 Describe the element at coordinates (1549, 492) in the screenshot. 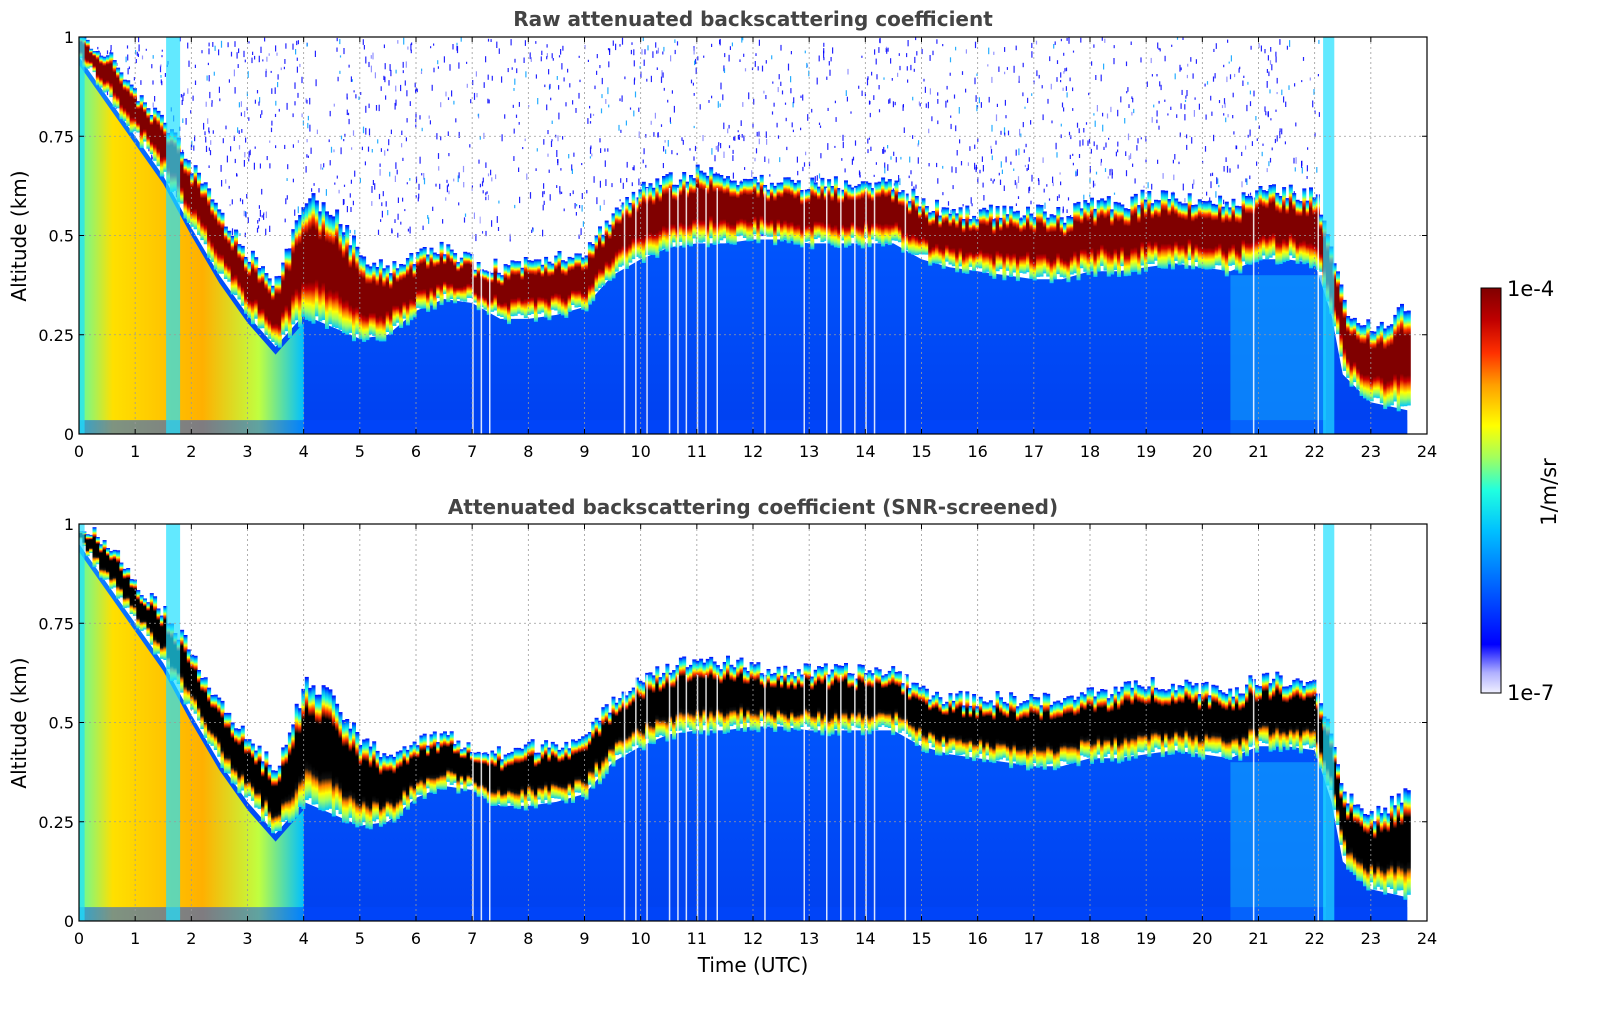

I see `colorbar-unit-label: 1/m/sr` at that location.